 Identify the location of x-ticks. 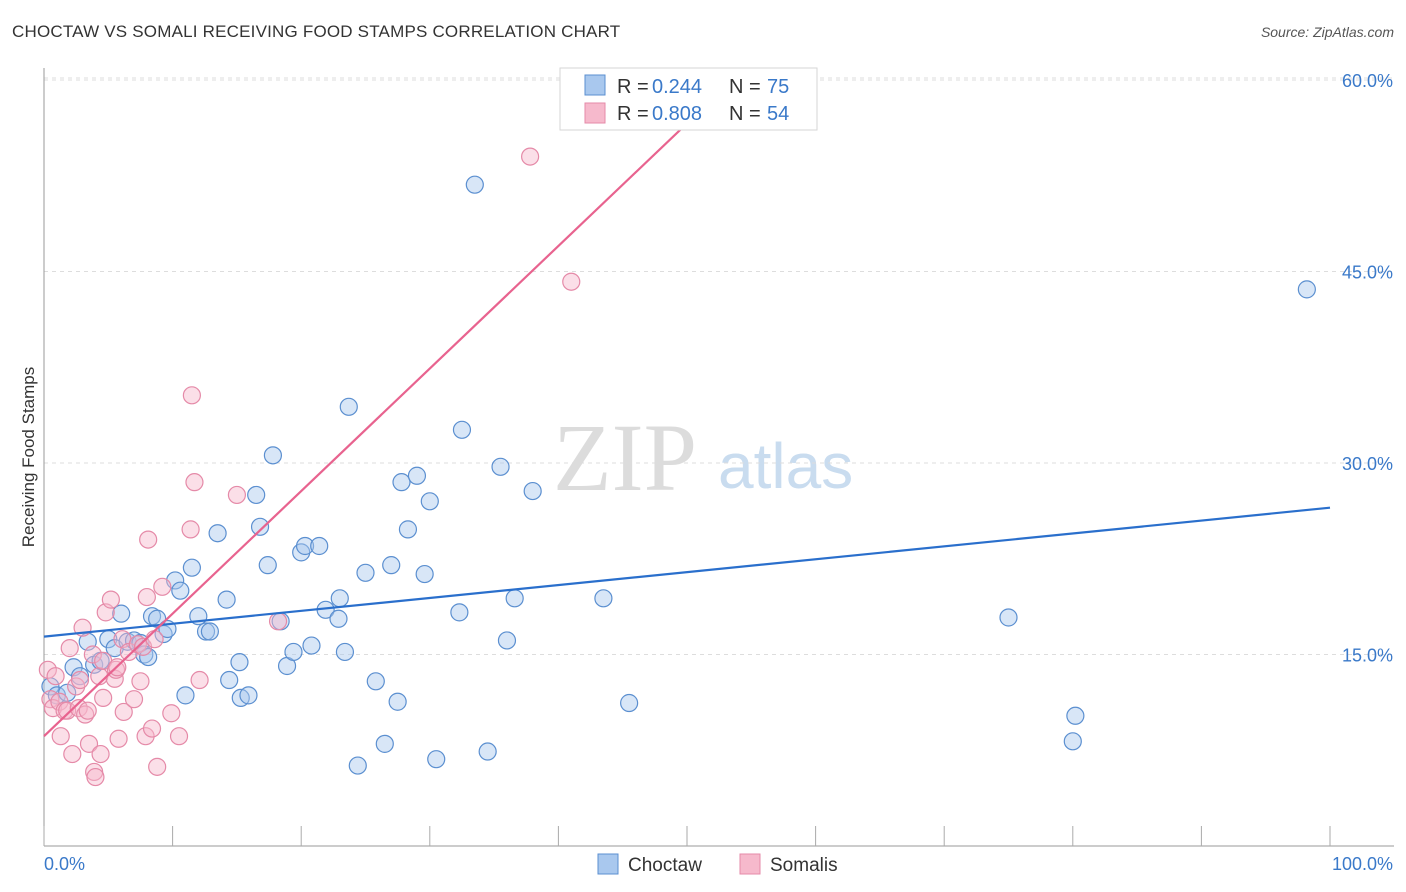
(687, 836).